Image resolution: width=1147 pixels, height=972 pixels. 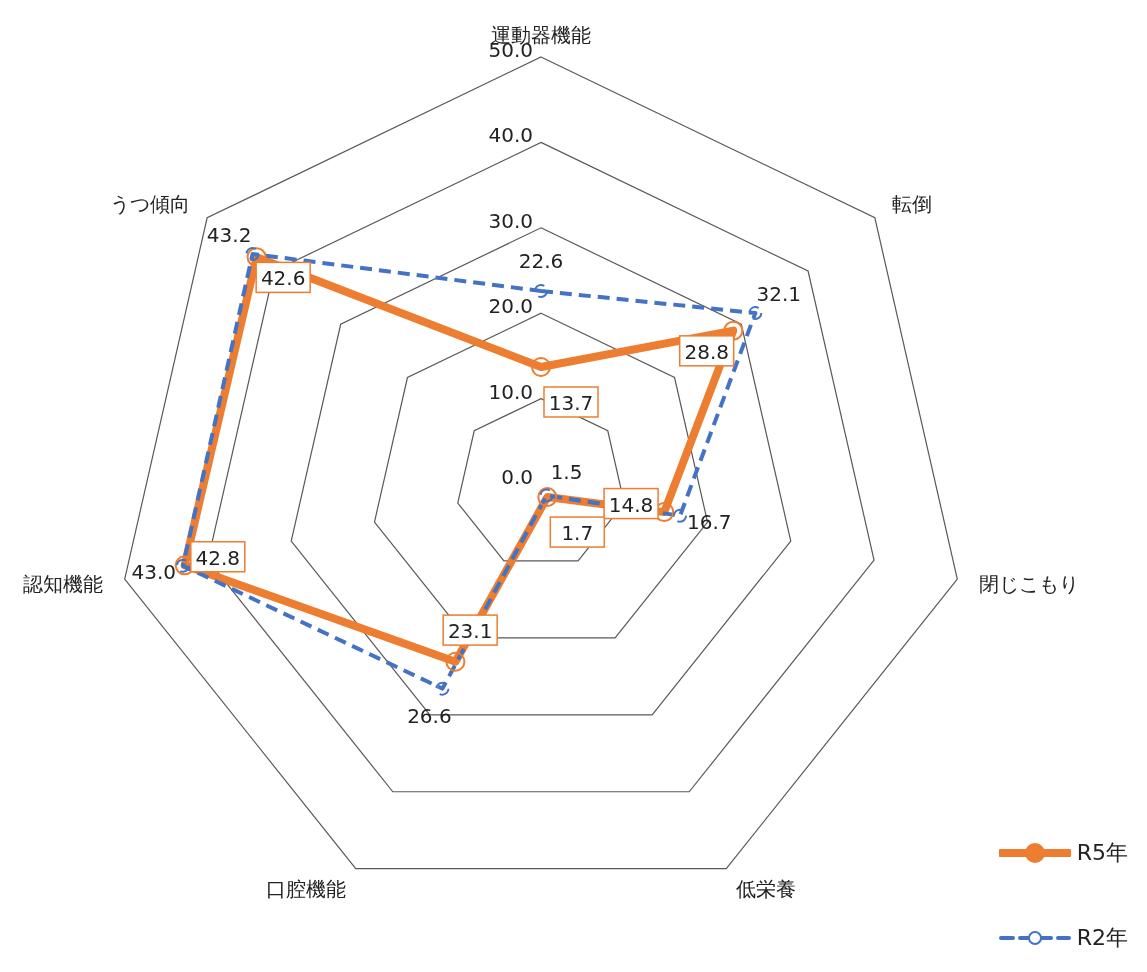 I want to click on spoke-label: 低栄養, so click(x=765, y=888).